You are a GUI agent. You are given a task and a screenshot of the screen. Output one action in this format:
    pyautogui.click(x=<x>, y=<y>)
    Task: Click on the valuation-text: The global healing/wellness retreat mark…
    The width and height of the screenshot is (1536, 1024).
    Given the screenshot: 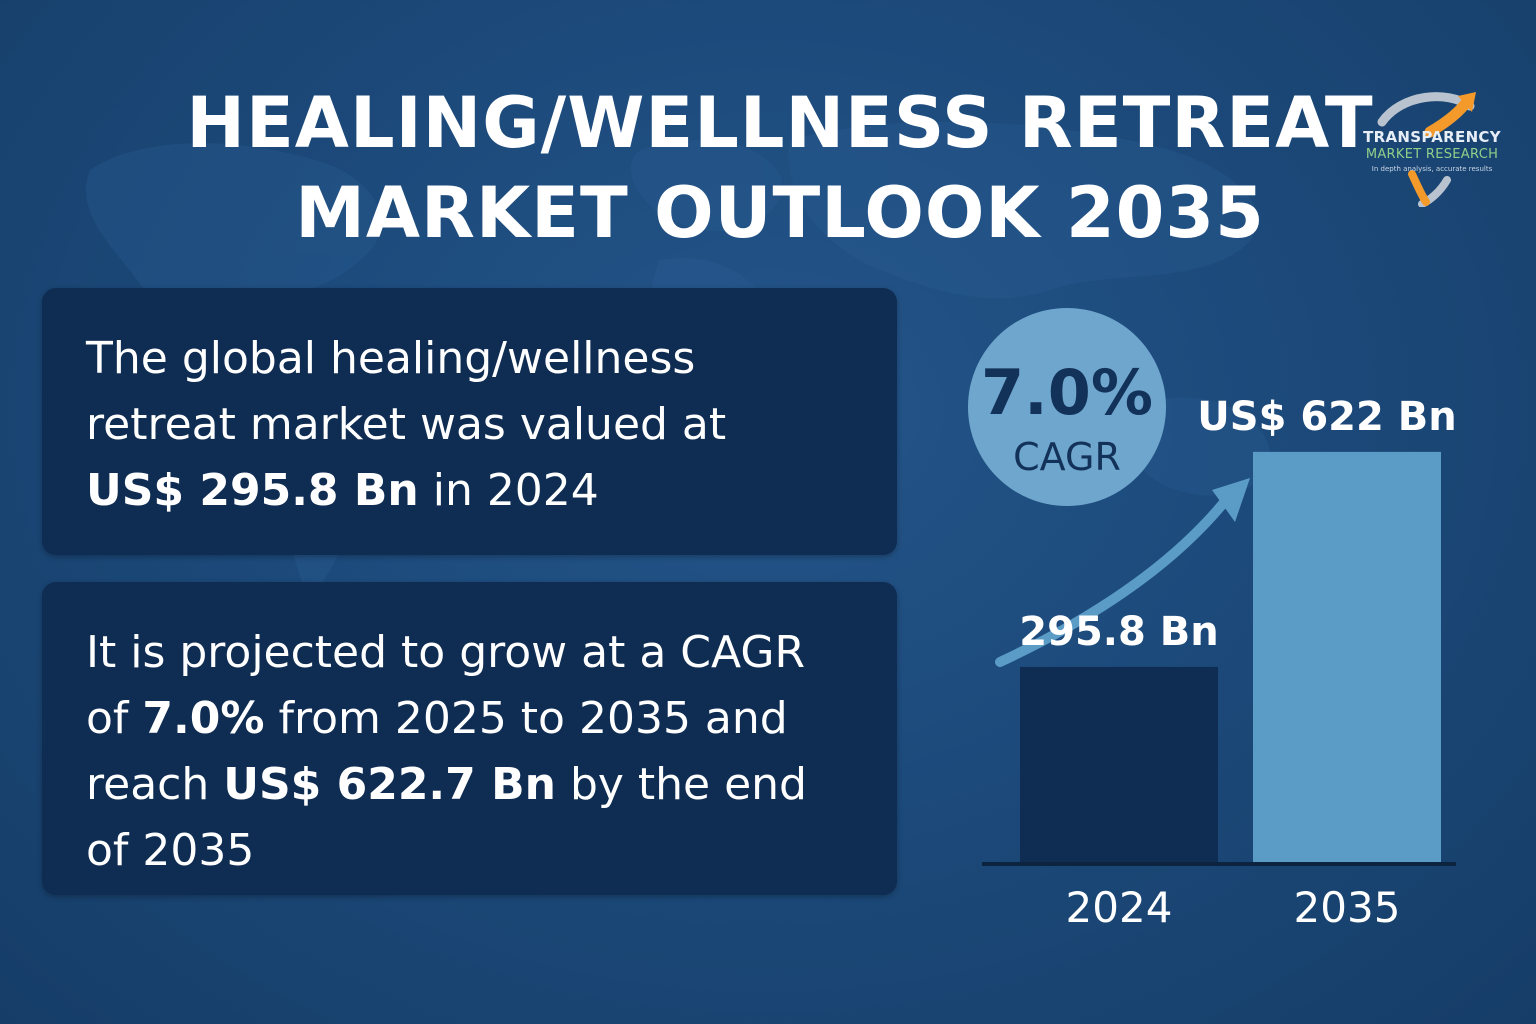 What is the action you would take?
    pyautogui.click(x=481, y=425)
    